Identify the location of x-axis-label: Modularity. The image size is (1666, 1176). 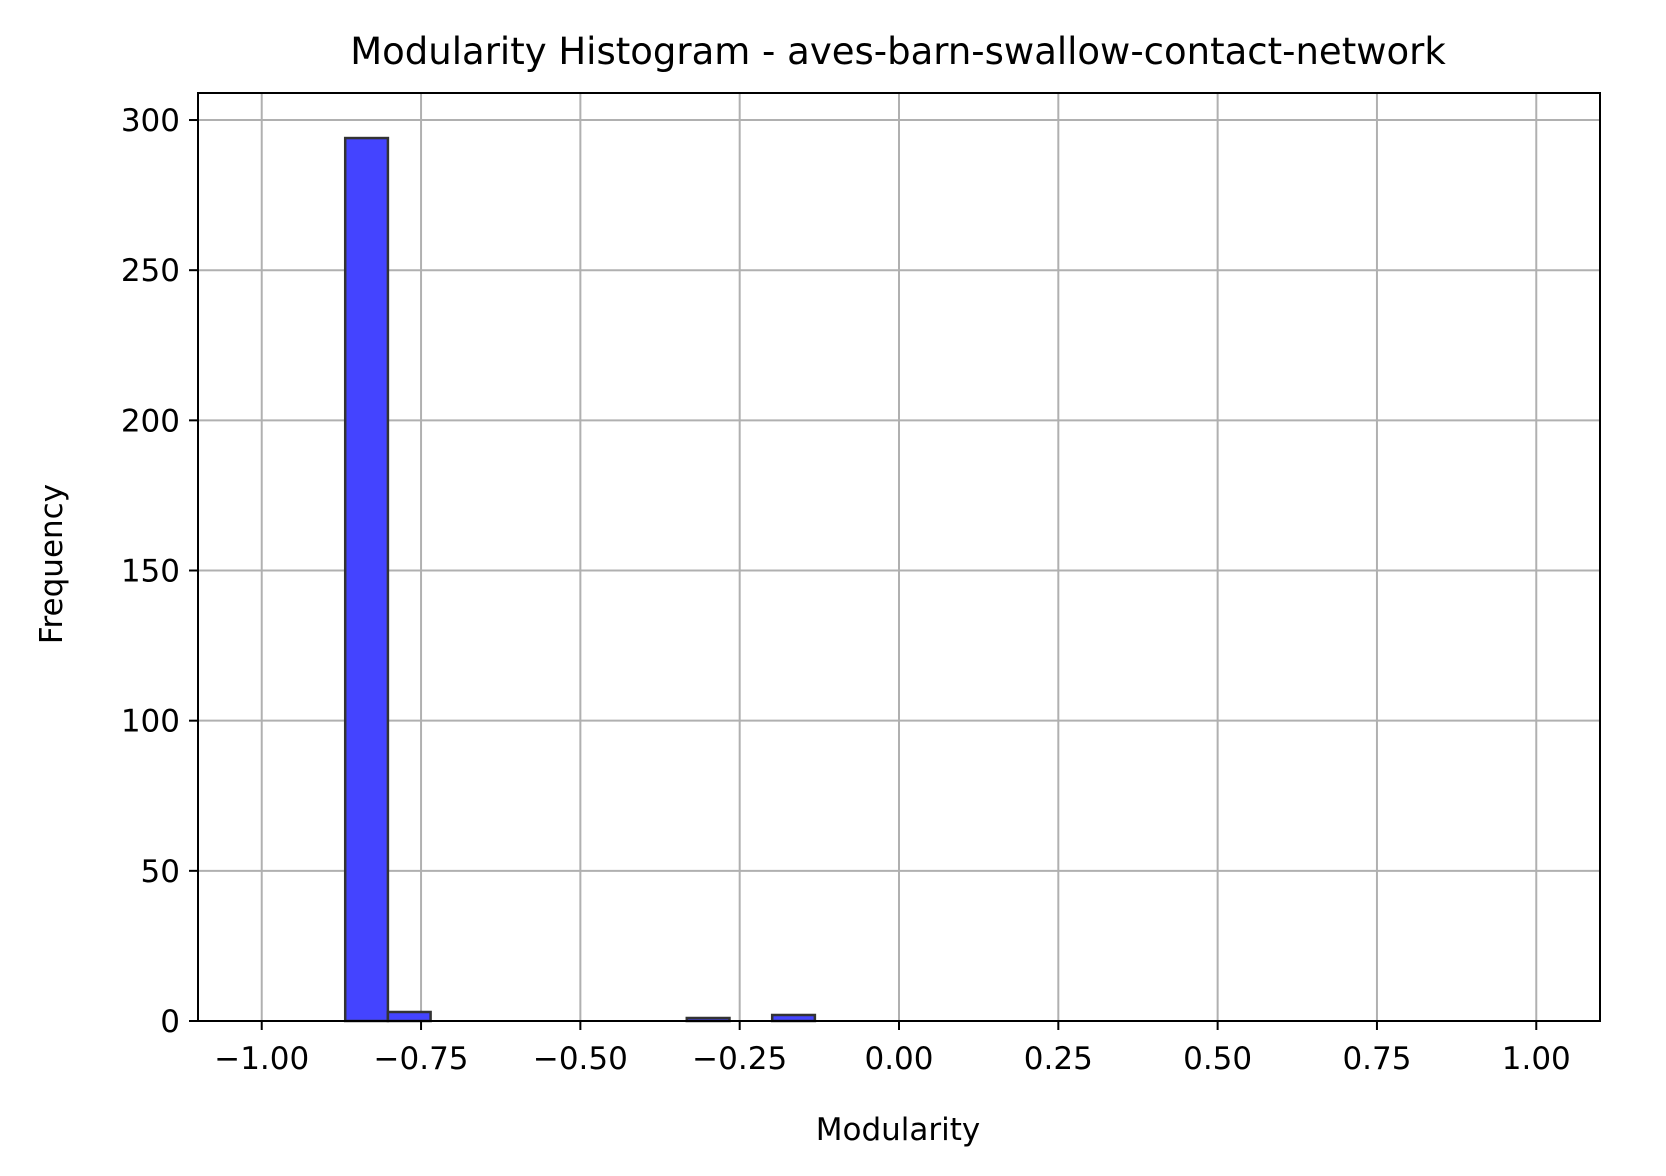
(898, 1130).